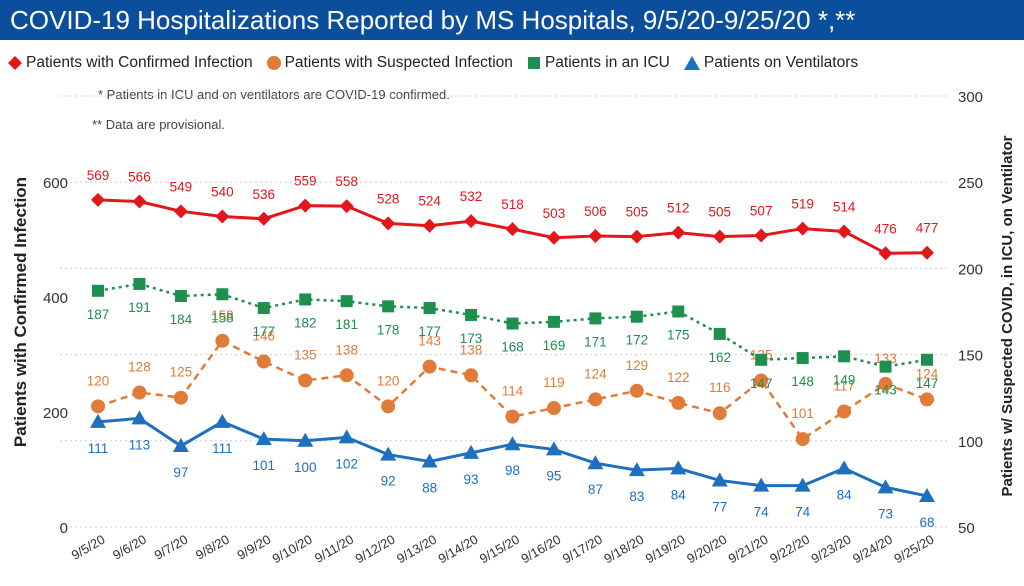  I want to click on note-provisional: ** Data are provisional., so click(158, 124).